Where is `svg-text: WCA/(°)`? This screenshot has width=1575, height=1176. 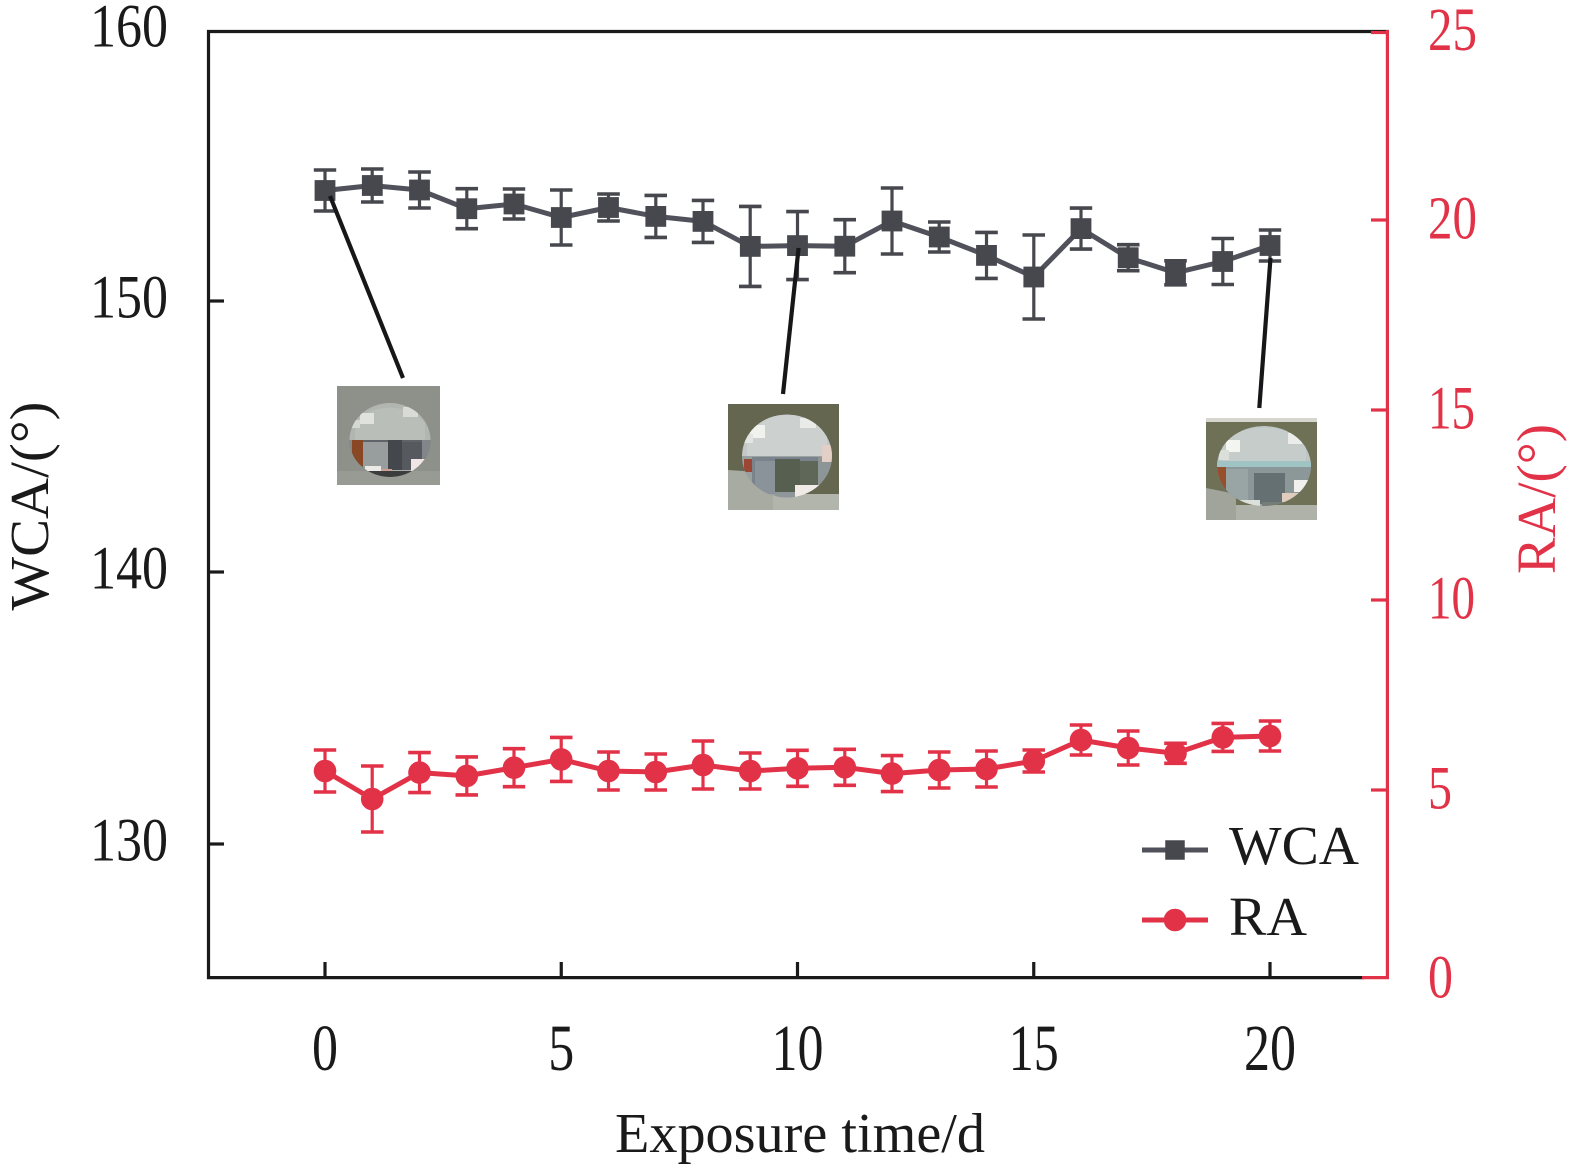 svg-text: WCA/(°) is located at coordinates (30, 506).